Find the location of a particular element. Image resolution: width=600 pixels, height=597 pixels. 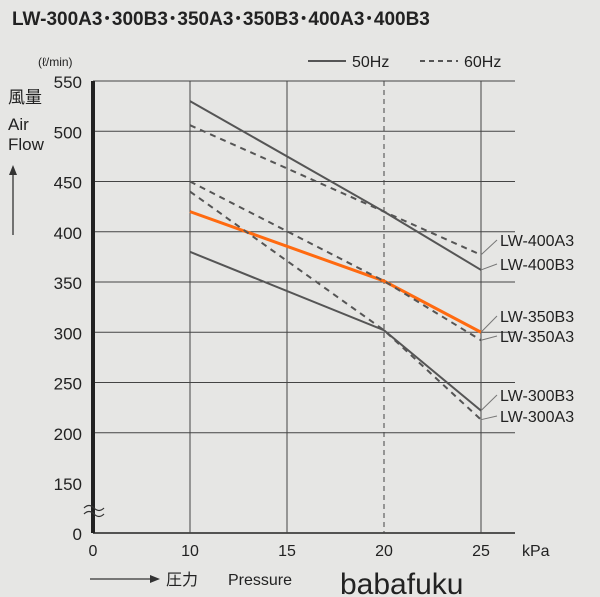

y-arrow-head-icon is located at coordinates (13, 170).